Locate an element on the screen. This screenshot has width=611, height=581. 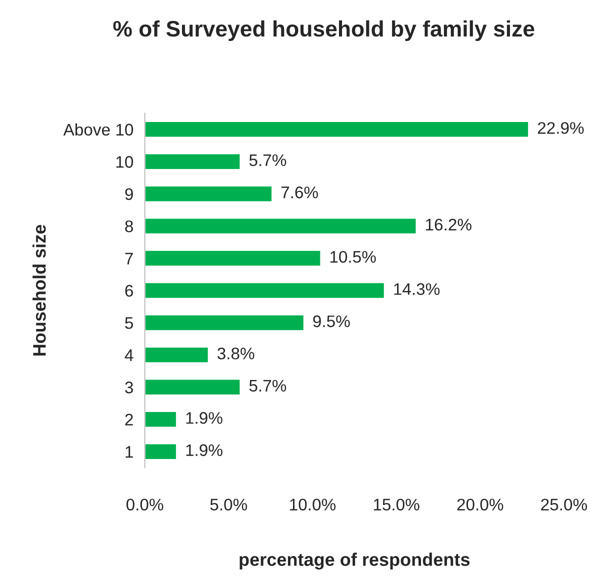
data-label: 9.5% is located at coordinates (331, 321).